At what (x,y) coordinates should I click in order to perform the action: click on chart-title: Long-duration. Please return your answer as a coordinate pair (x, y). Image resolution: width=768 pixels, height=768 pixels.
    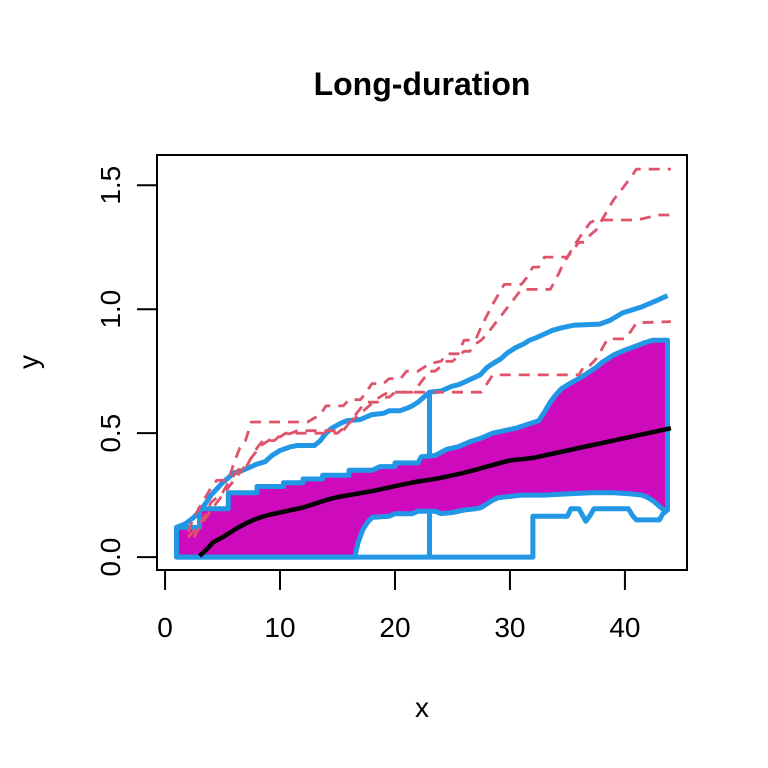
    Looking at the image, I should click on (422, 84).